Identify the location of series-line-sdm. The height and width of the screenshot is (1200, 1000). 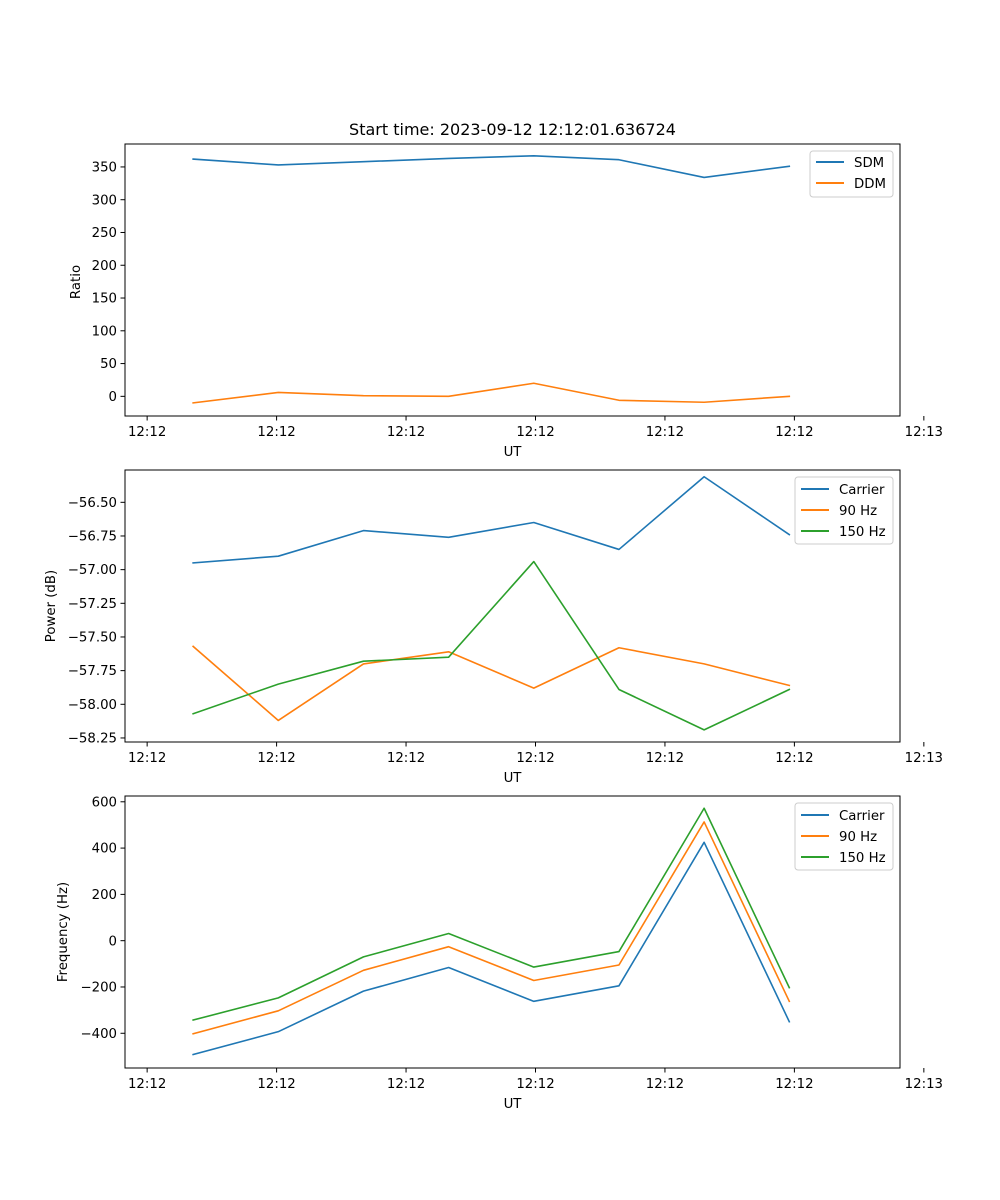
(491, 167).